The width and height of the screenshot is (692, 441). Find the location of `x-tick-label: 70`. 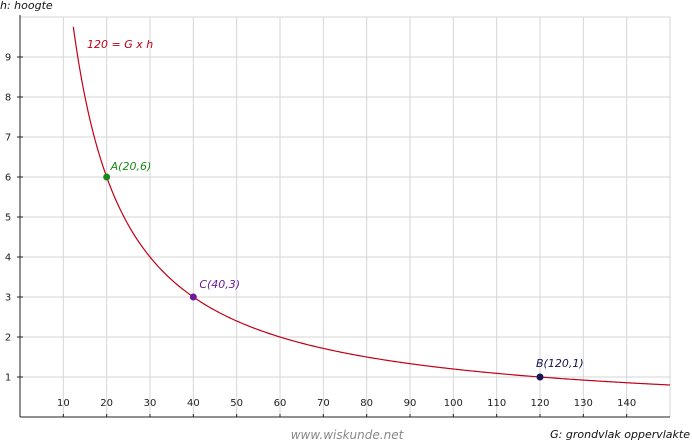

x-tick-label: 70 is located at coordinates (323, 403).